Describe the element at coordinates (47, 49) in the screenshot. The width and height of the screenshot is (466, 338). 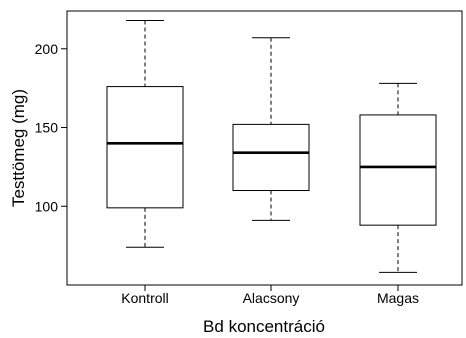
I see `y-tick-label: 200` at that location.